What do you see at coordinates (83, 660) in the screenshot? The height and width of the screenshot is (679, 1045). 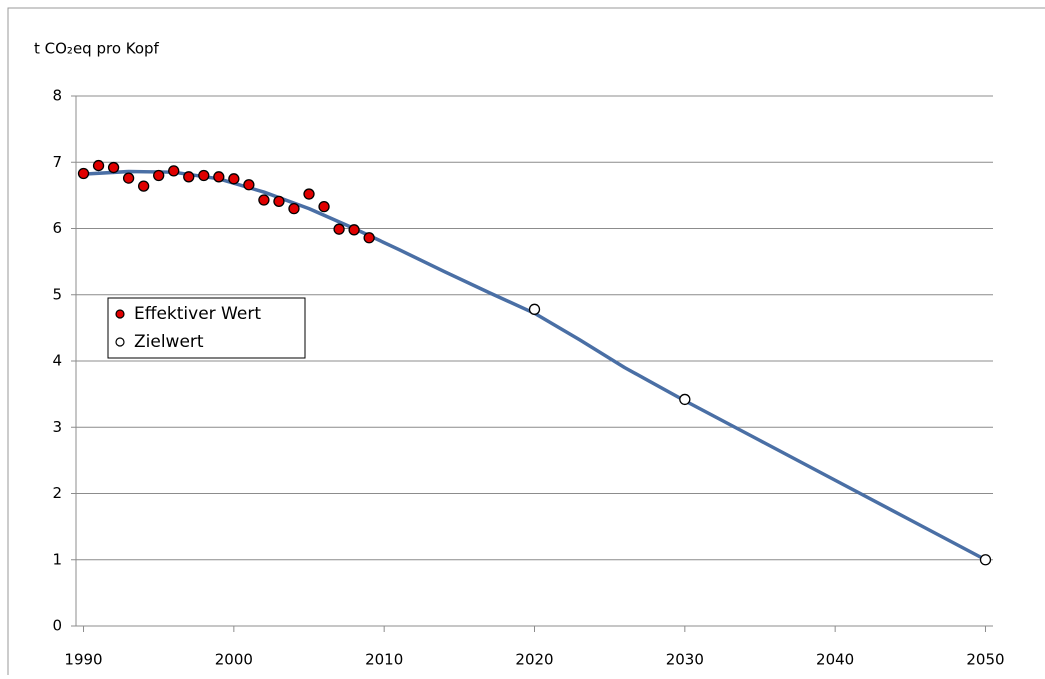 I see `x-tick-label: 1990` at bounding box center [83, 660].